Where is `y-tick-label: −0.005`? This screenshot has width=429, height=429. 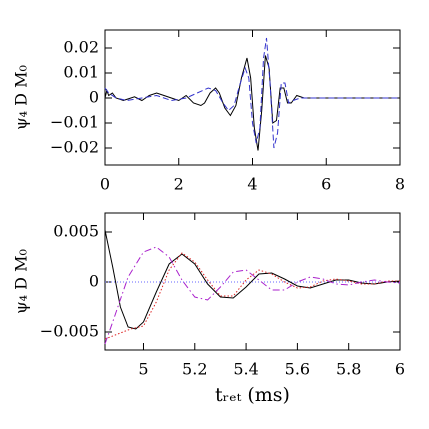 y-tick-label: −0.005 is located at coordinates (69, 331).